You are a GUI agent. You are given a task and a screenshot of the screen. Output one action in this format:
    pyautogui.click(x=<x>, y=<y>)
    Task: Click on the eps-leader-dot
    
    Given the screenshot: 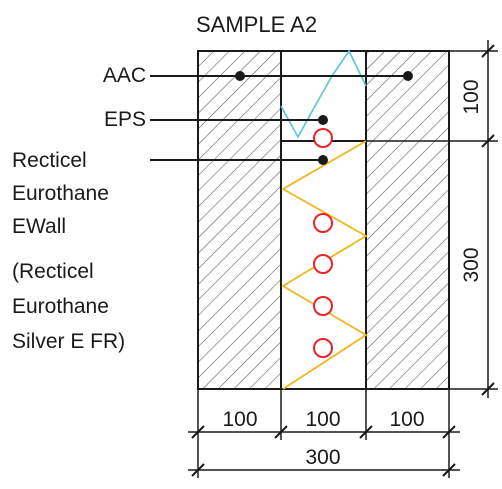 What is the action you would take?
    pyautogui.click(x=323, y=120)
    